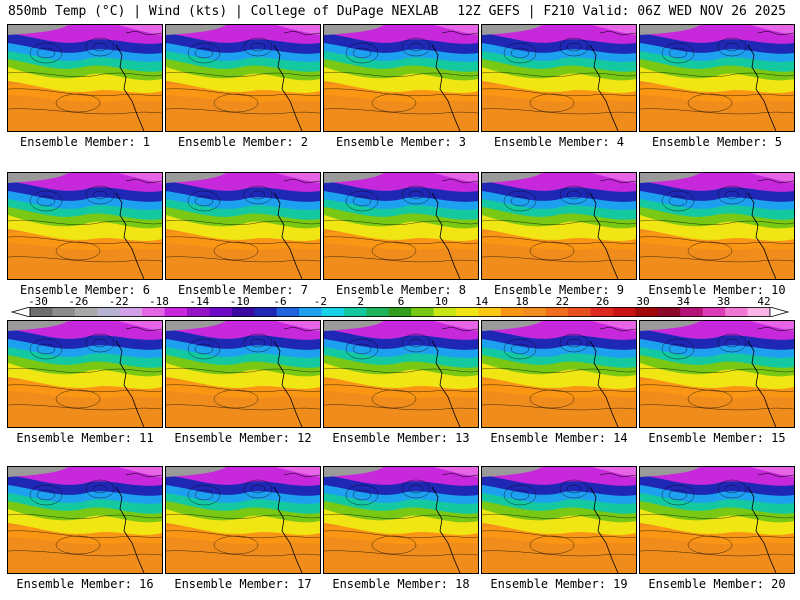  Describe the element at coordinates (85, 290) in the screenshot. I see `member-label: Ensemble Member: 6` at that location.